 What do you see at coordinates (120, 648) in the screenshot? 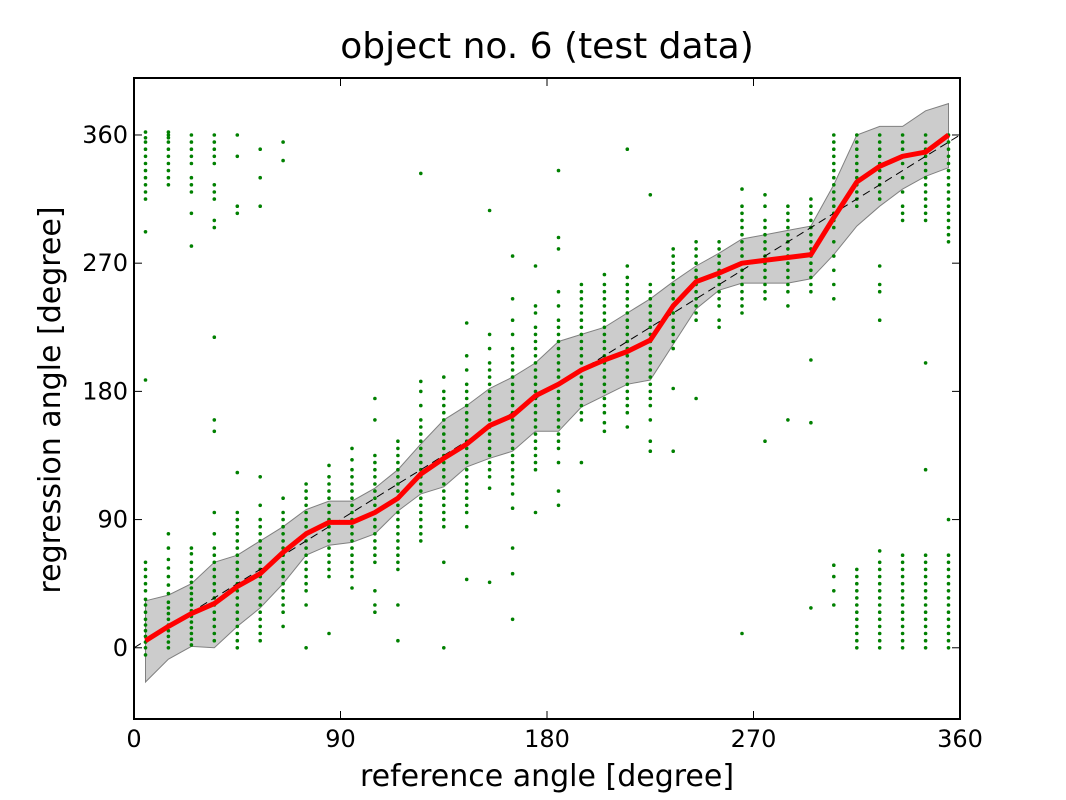
I see `y-tick-label: 0` at bounding box center [120, 648].